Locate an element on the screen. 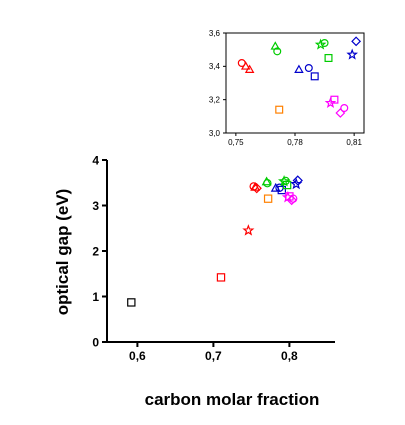 The height and width of the screenshot is (425, 405). y-tick-label: 3,4 is located at coordinates (215, 66).